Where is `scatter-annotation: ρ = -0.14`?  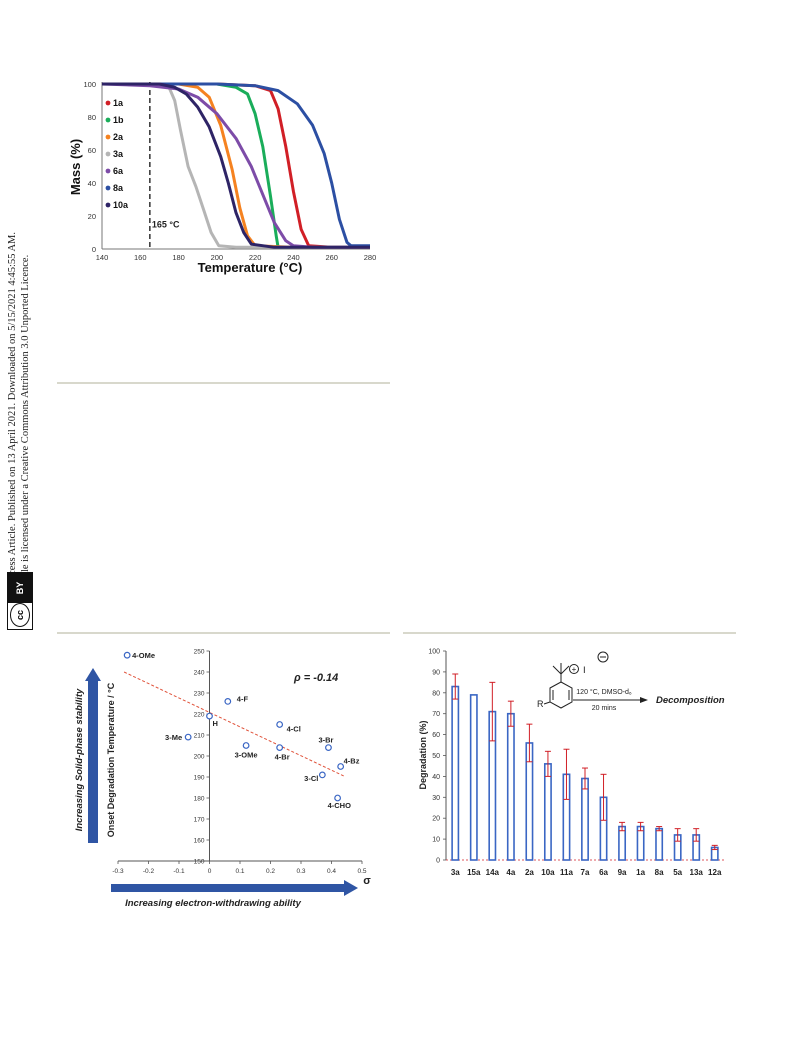
scatter-annotation: ρ = -0.14 is located at coordinates (315, 678).